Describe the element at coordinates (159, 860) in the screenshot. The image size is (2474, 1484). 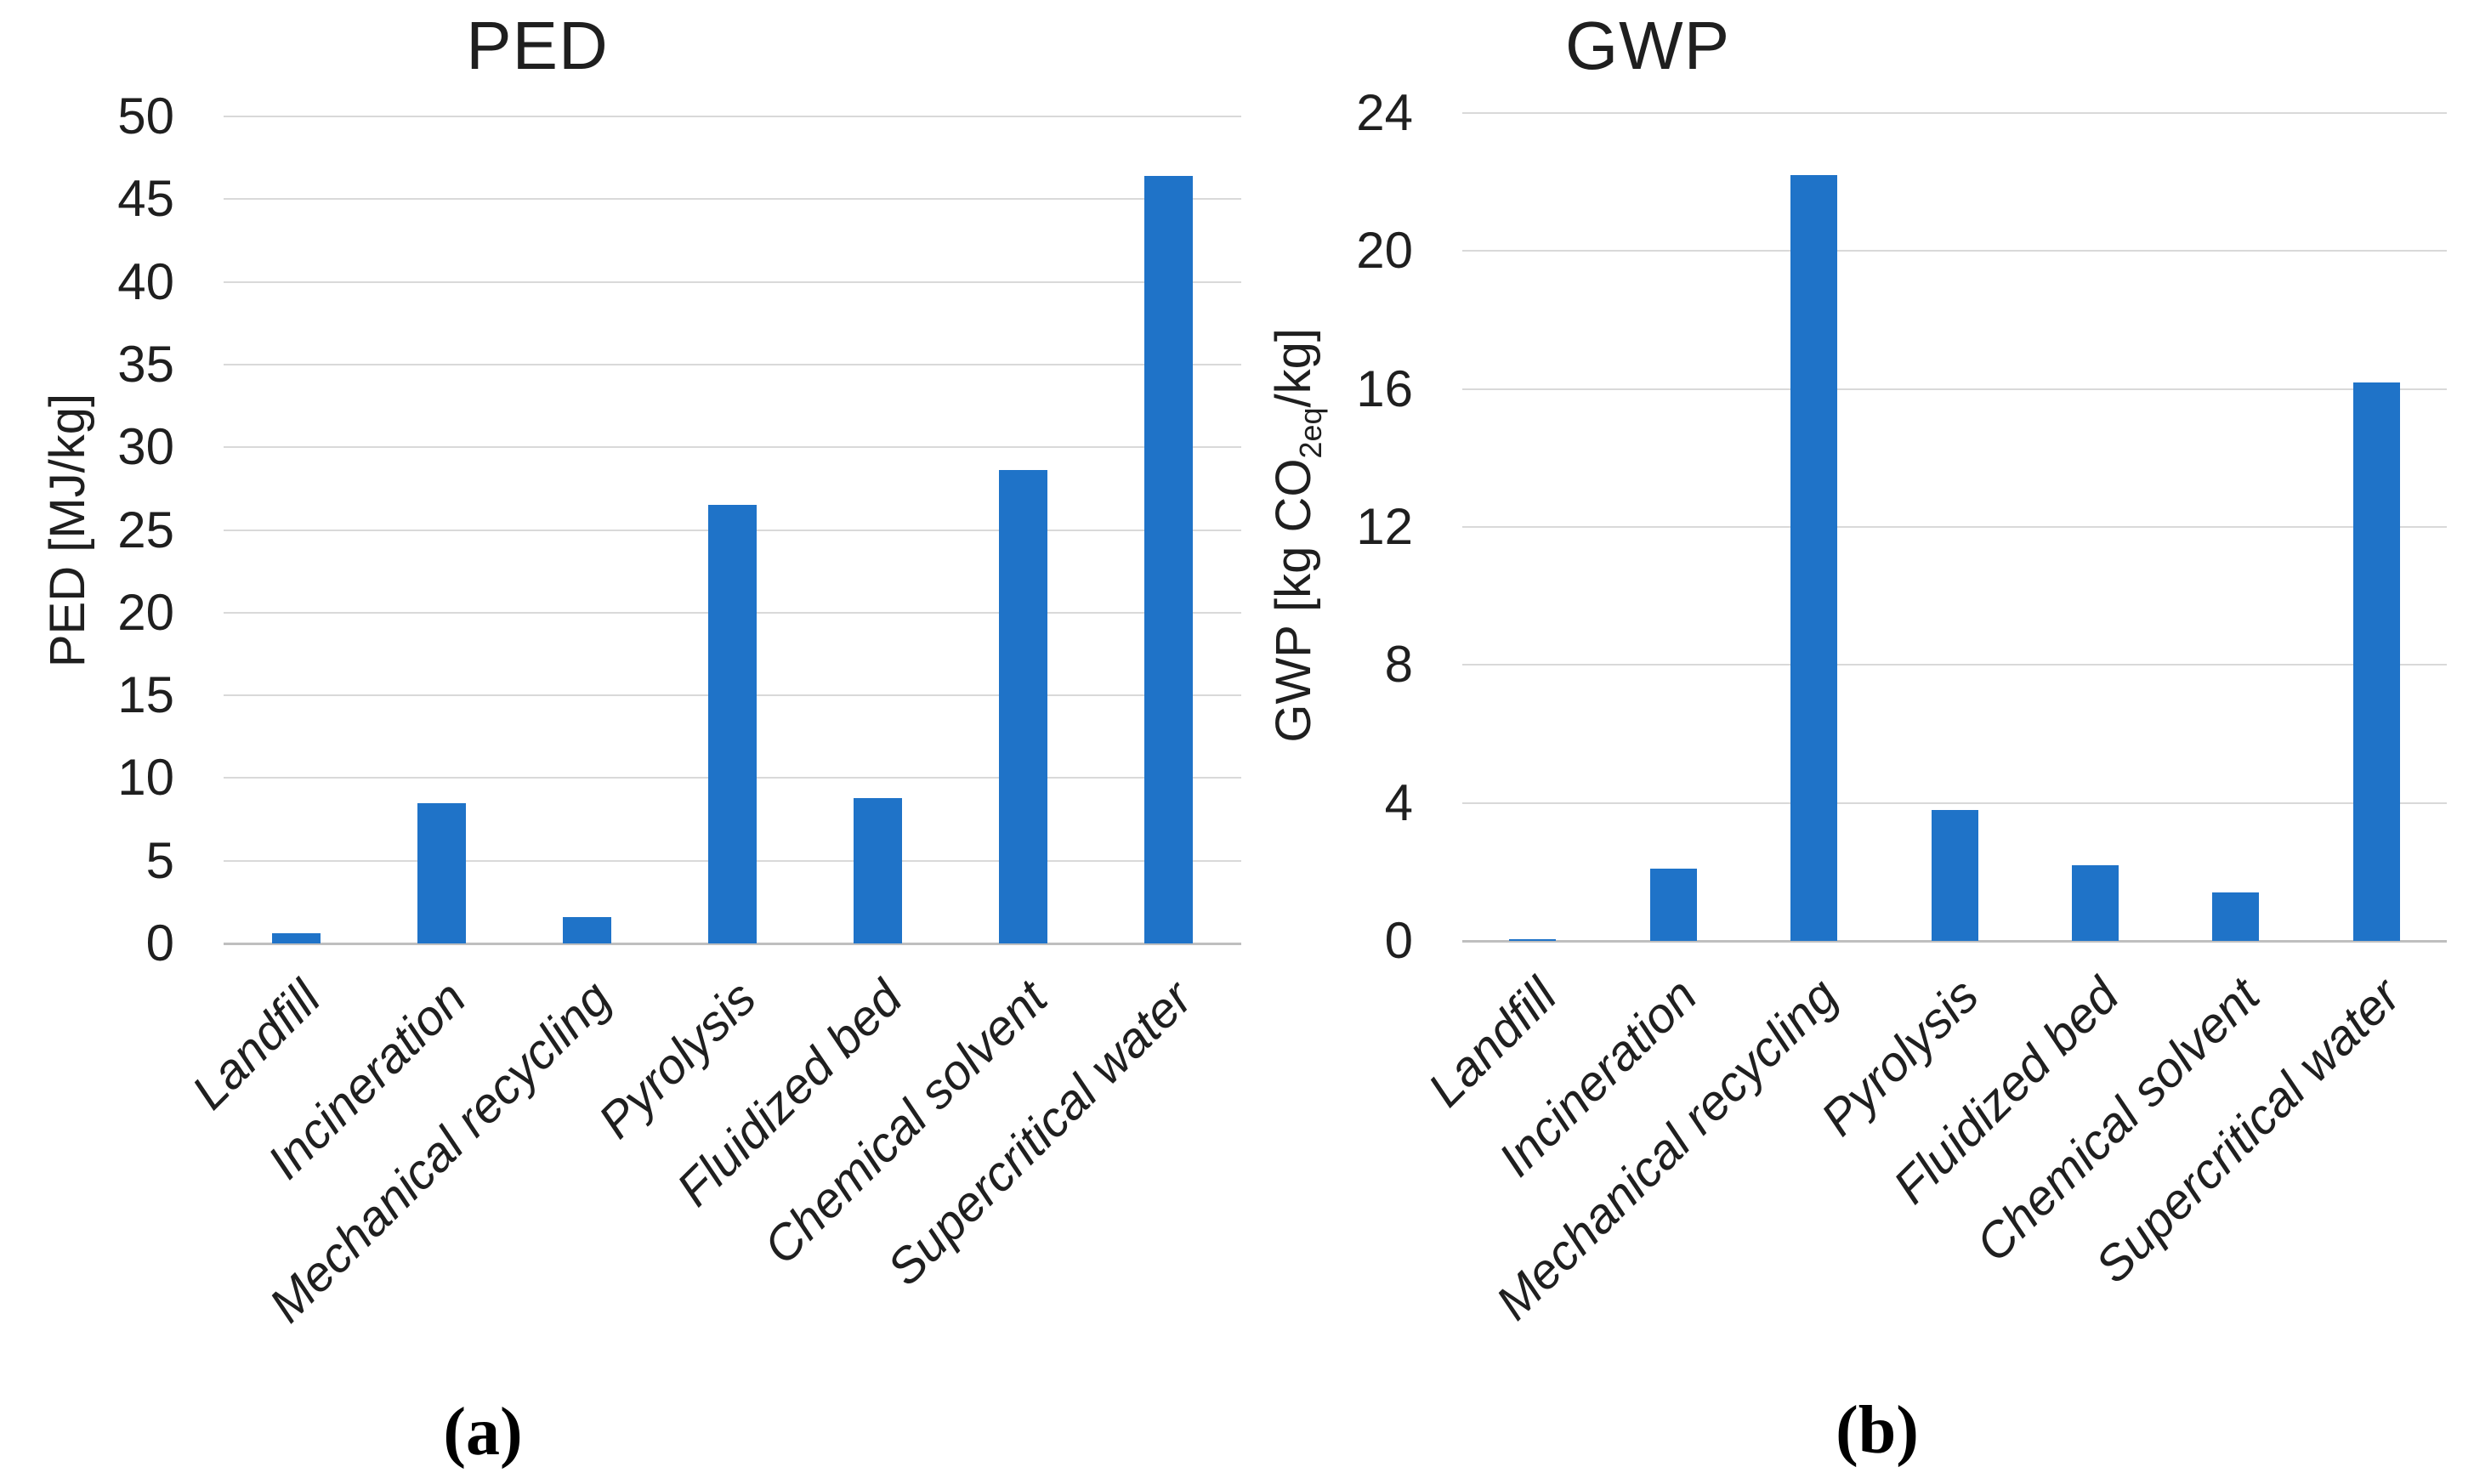
I see `y-tick-label-5: 5` at that location.